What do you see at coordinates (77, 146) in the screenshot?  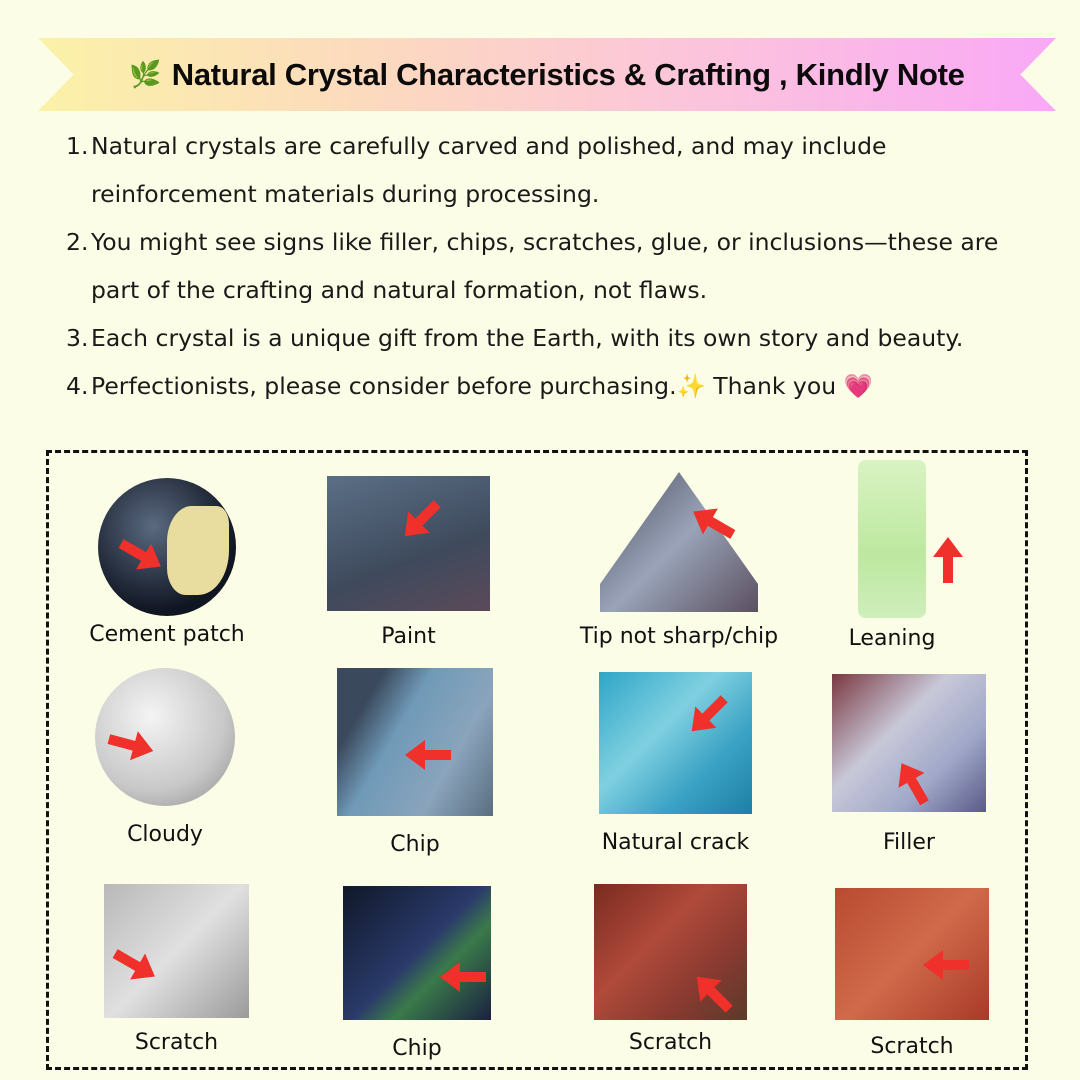 I see `note-number: 1.` at bounding box center [77, 146].